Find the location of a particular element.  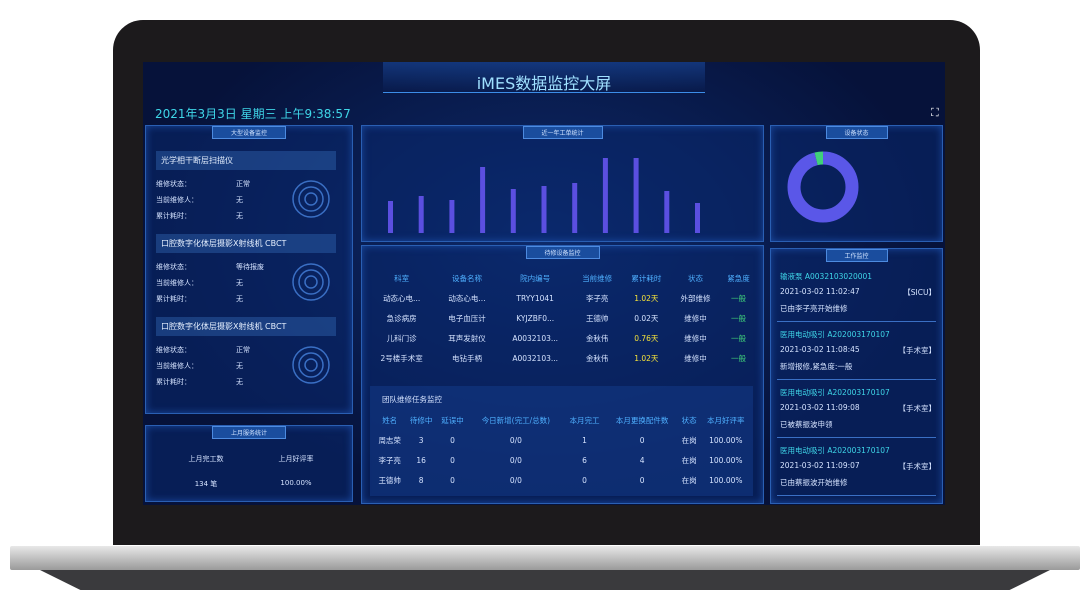

field-label: 累计耗时： is located at coordinates (173, 382).